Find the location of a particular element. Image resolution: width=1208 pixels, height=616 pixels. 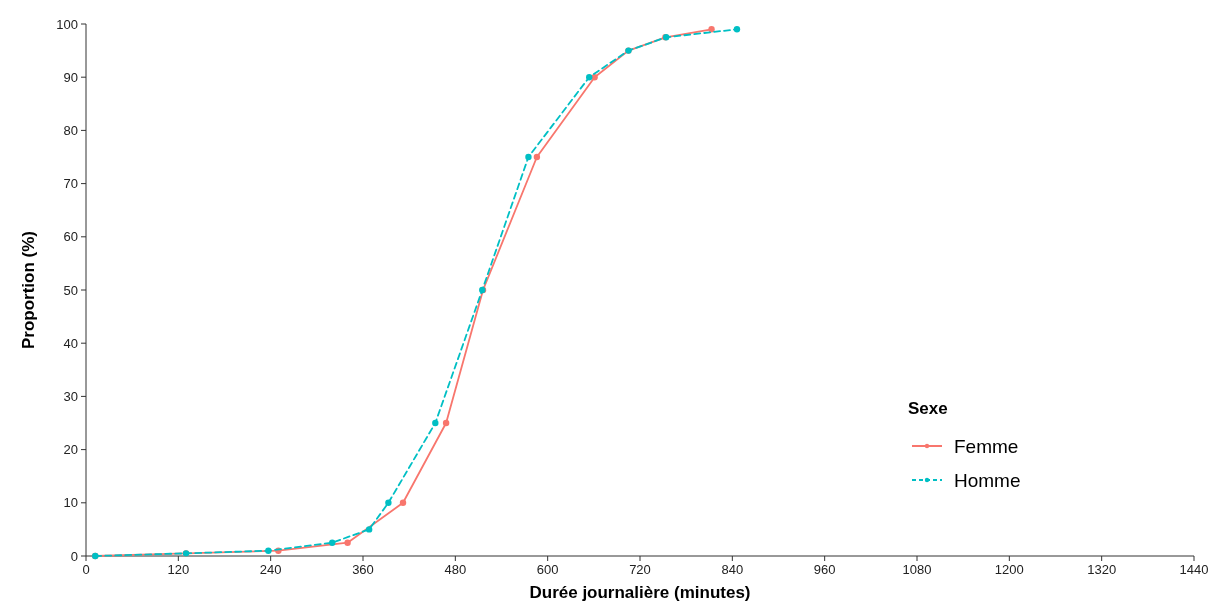

y-tick-label: 20 is located at coordinates (70, 450).